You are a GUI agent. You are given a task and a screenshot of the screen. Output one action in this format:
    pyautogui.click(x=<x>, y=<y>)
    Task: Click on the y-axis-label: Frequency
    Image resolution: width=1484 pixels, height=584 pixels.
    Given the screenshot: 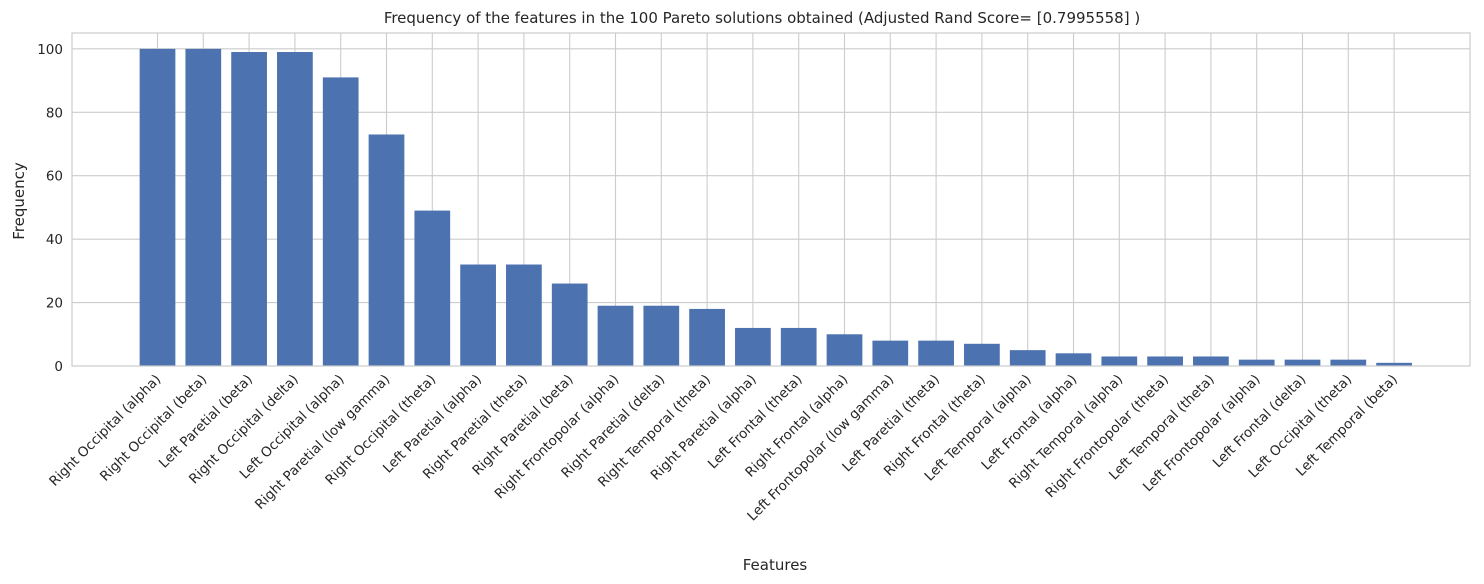 What is the action you would take?
    pyautogui.click(x=19, y=201)
    